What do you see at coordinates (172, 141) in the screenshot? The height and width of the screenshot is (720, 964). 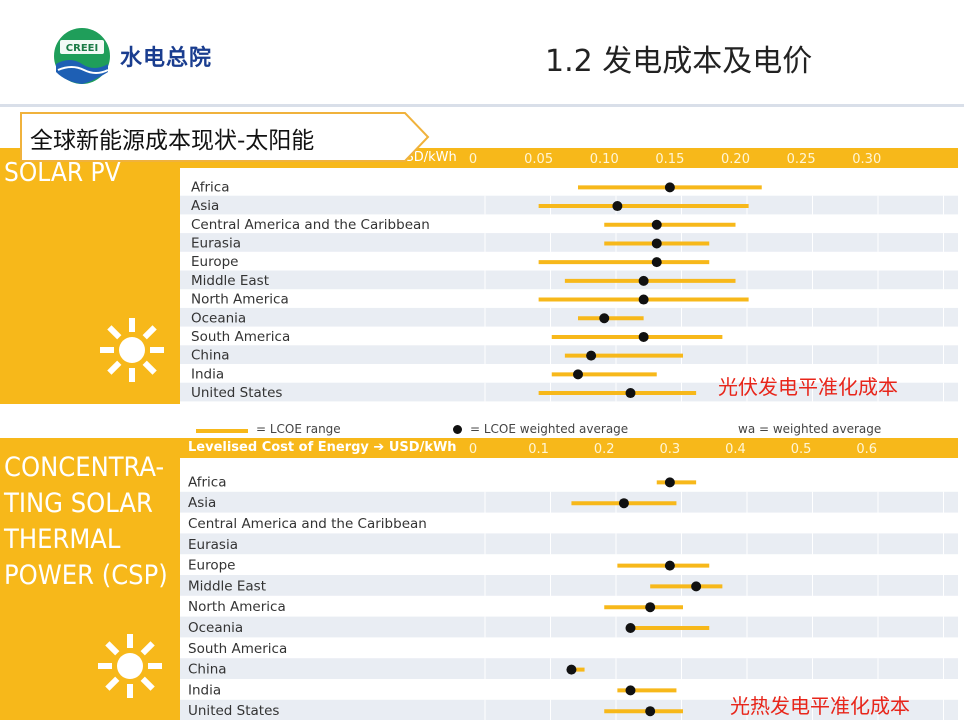 I see `banner-title: 全球新能源成本现状-太阳能` at bounding box center [172, 141].